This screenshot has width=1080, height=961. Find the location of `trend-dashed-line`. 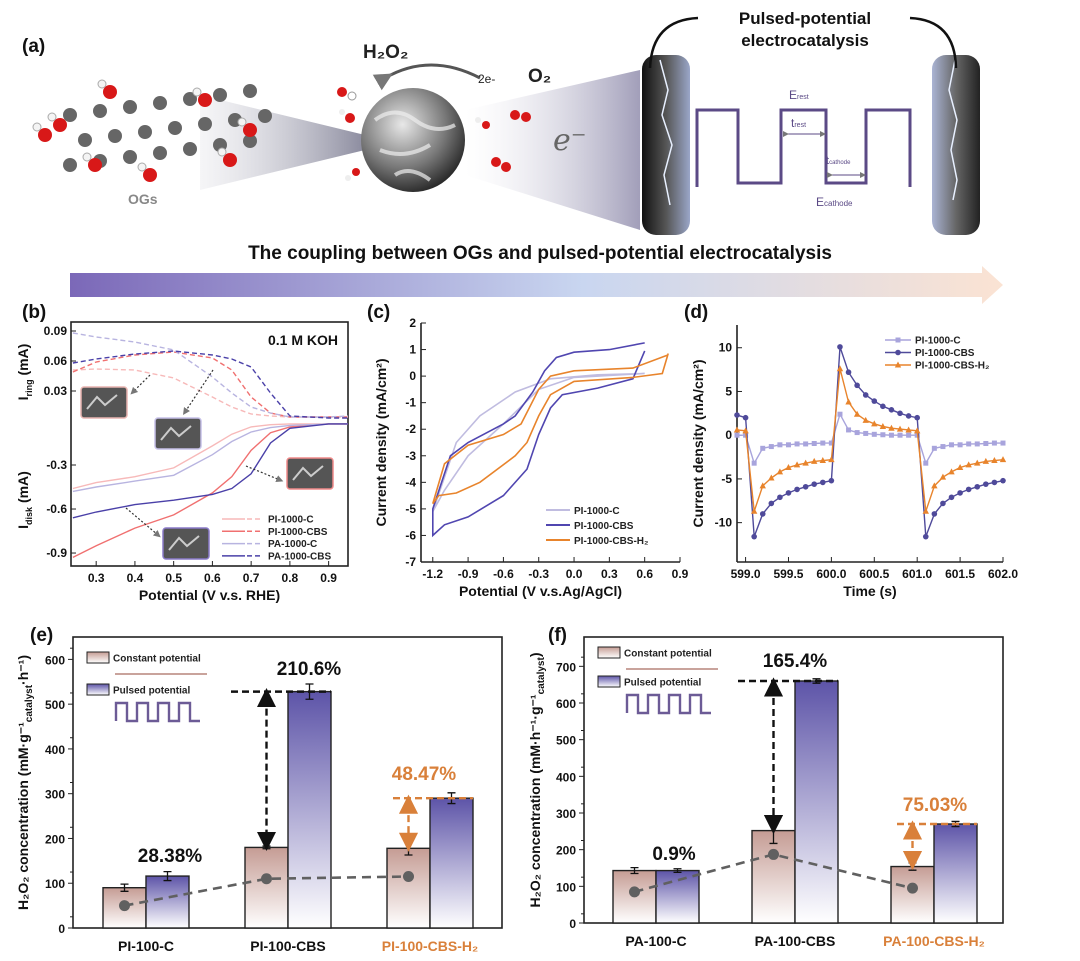

trend-dashed-line is located at coordinates (266, 891).